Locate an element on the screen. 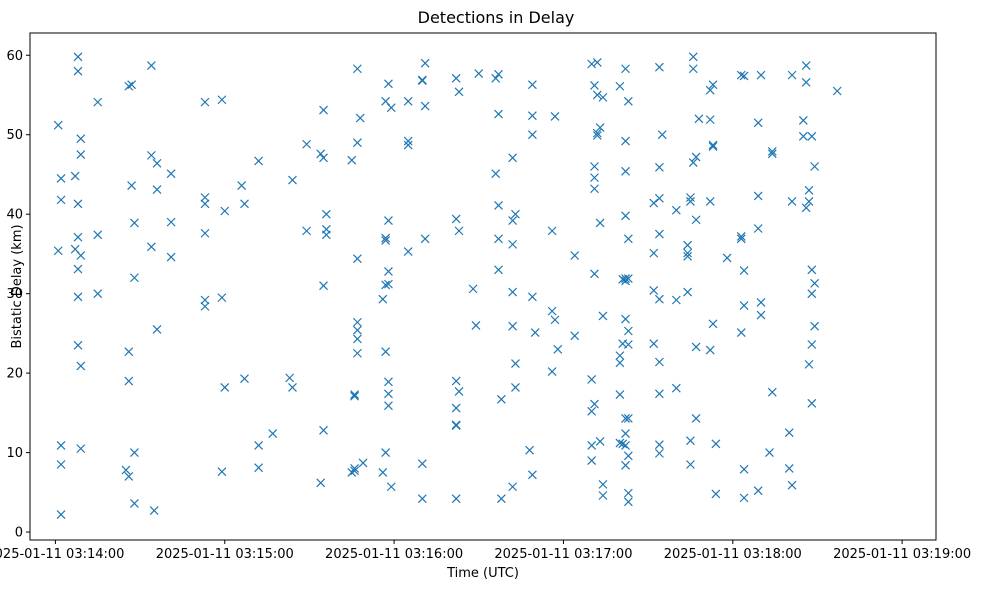 The width and height of the screenshot is (985, 590). y-tick-label: 10 is located at coordinates (14, 453).